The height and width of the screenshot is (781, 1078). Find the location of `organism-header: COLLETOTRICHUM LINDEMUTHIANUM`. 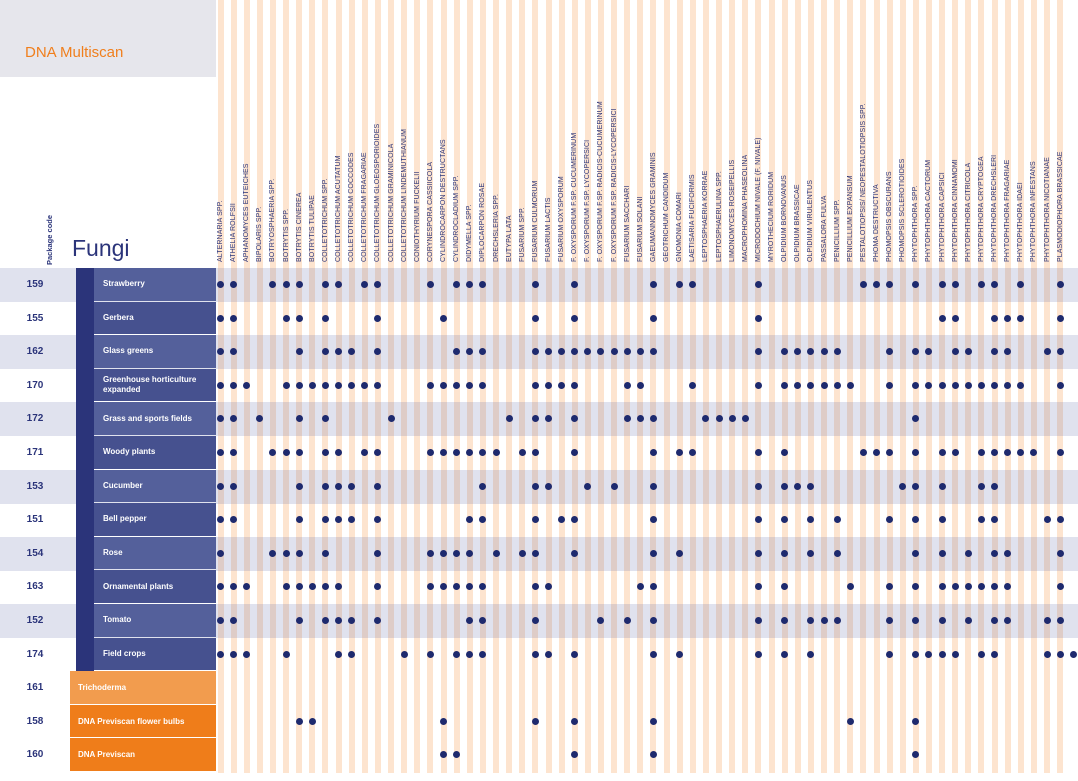

organism-header: COLLETOTRICHUM LINDEMUTHIANUM is located at coordinates (404, 195).